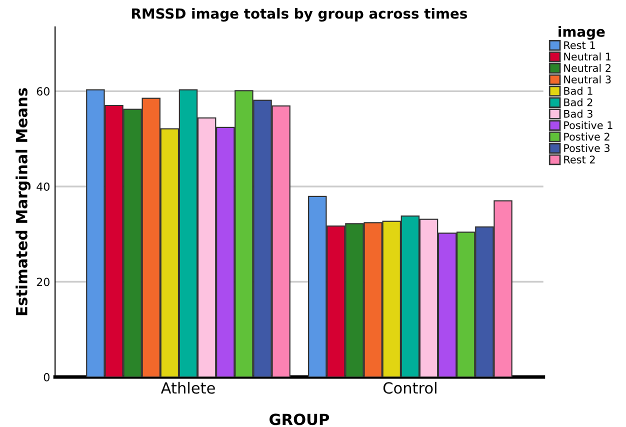  Describe the element at coordinates (409, 388) in the screenshot. I see `x-tick-label: Control` at that location.